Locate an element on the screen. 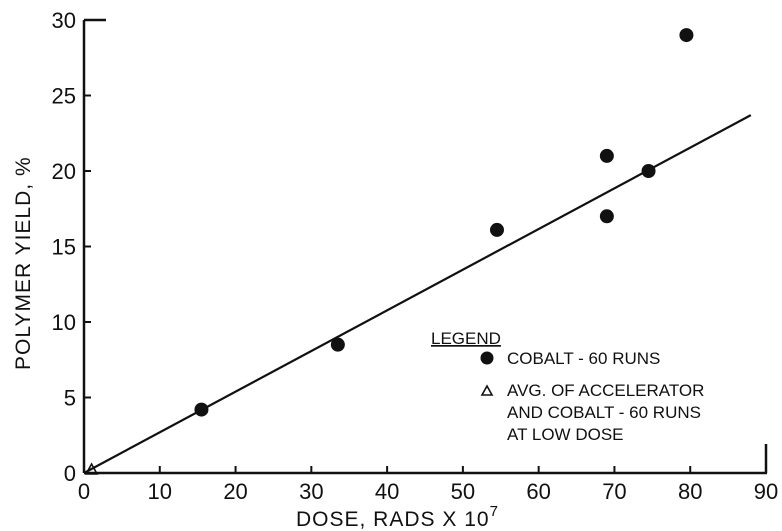 The height and width of the screenshot is (531, 782). legend-marker-triangle is located at coordinates (487, 390).